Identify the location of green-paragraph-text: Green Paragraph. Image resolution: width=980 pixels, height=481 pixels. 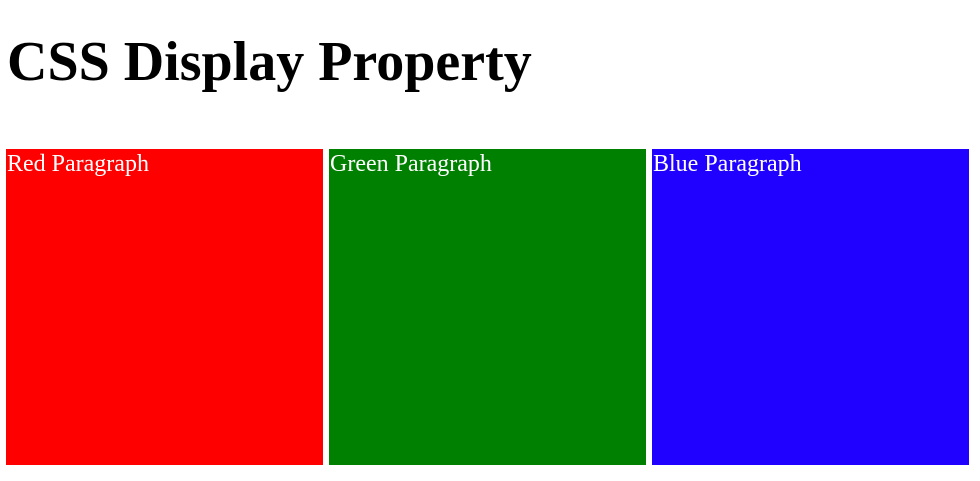
(411, 164).